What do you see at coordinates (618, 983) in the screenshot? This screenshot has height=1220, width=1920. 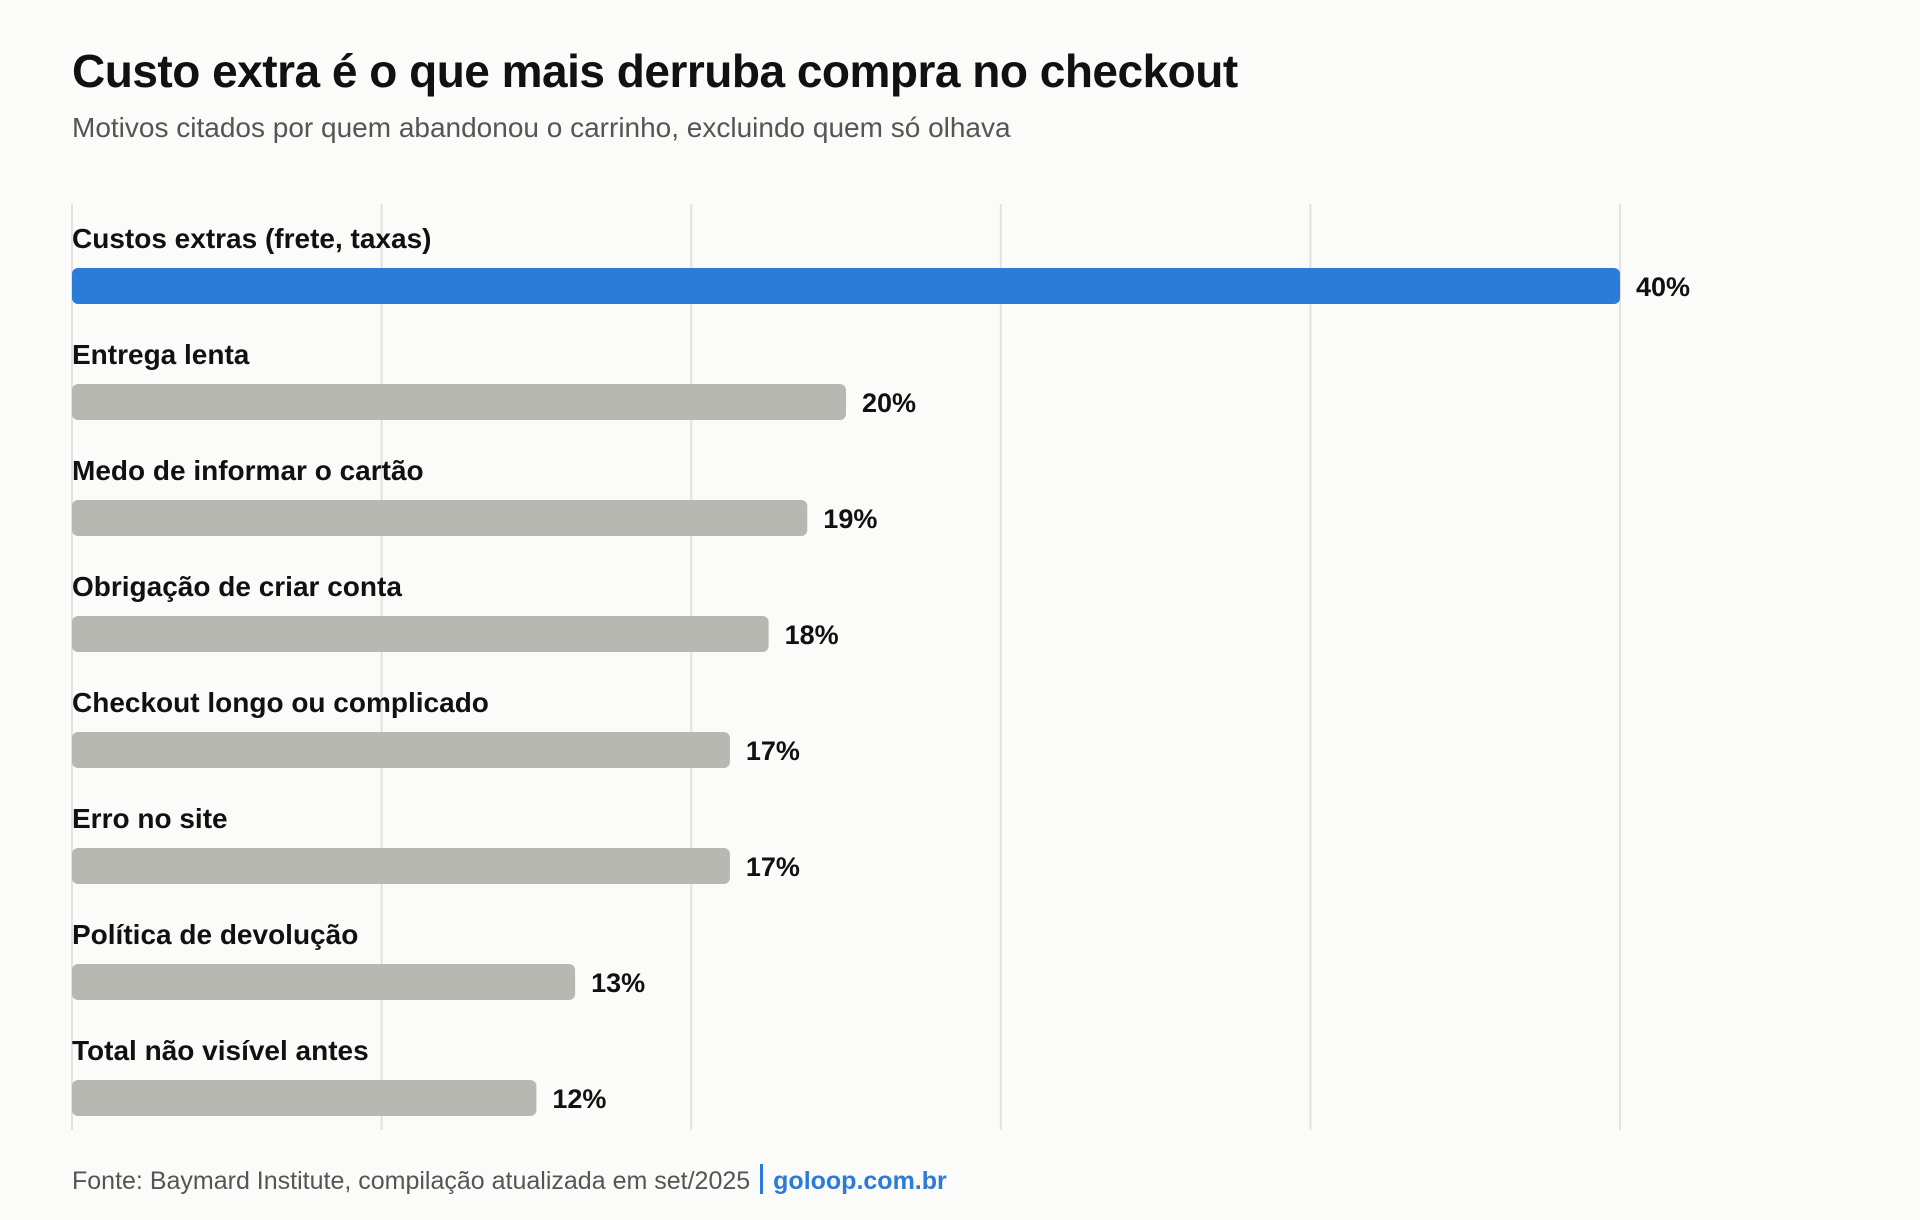 I see `value-label: 13%` at bounding box center [618, 983].